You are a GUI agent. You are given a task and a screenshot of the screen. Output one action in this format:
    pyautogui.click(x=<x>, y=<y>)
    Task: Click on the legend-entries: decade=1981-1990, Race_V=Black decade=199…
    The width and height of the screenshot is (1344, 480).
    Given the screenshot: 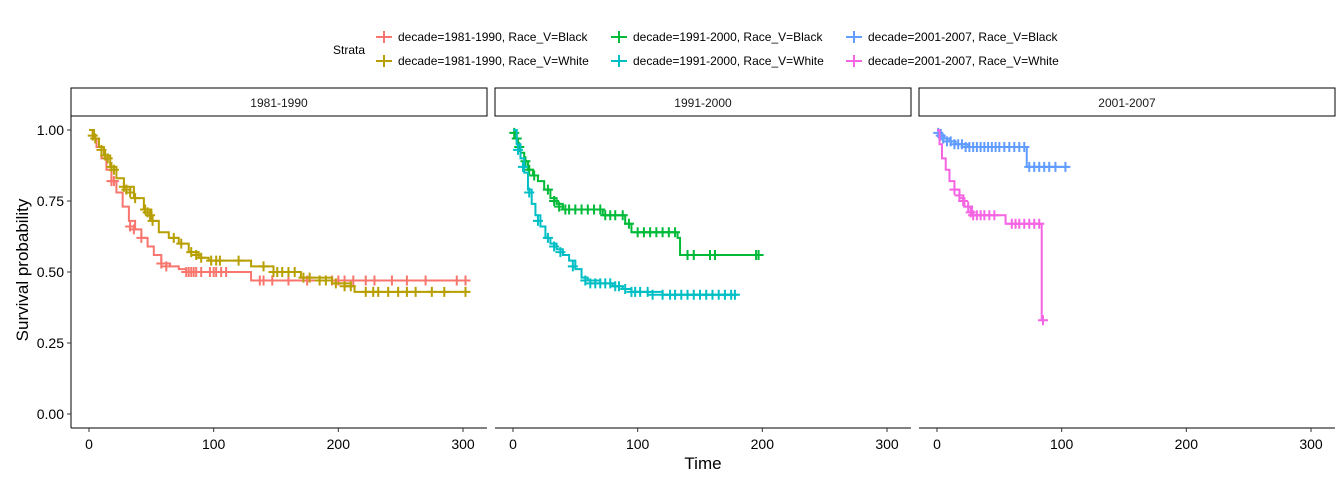 What is the action you would take?
    pyautogui.click(x=717, y=49)
    